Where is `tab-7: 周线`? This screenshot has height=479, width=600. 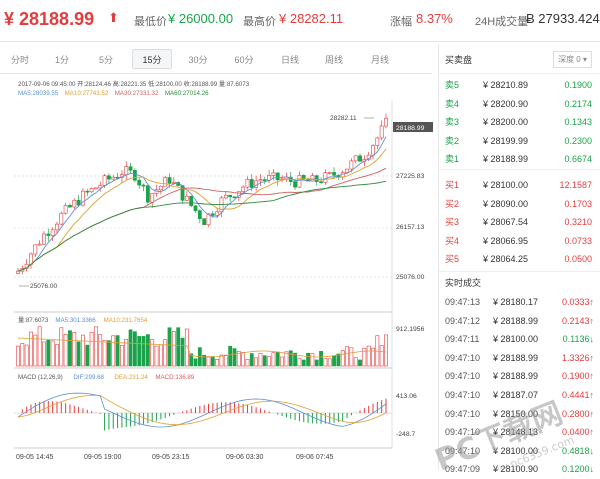
tab-7: 周线 is located at coordinates (333, 60).